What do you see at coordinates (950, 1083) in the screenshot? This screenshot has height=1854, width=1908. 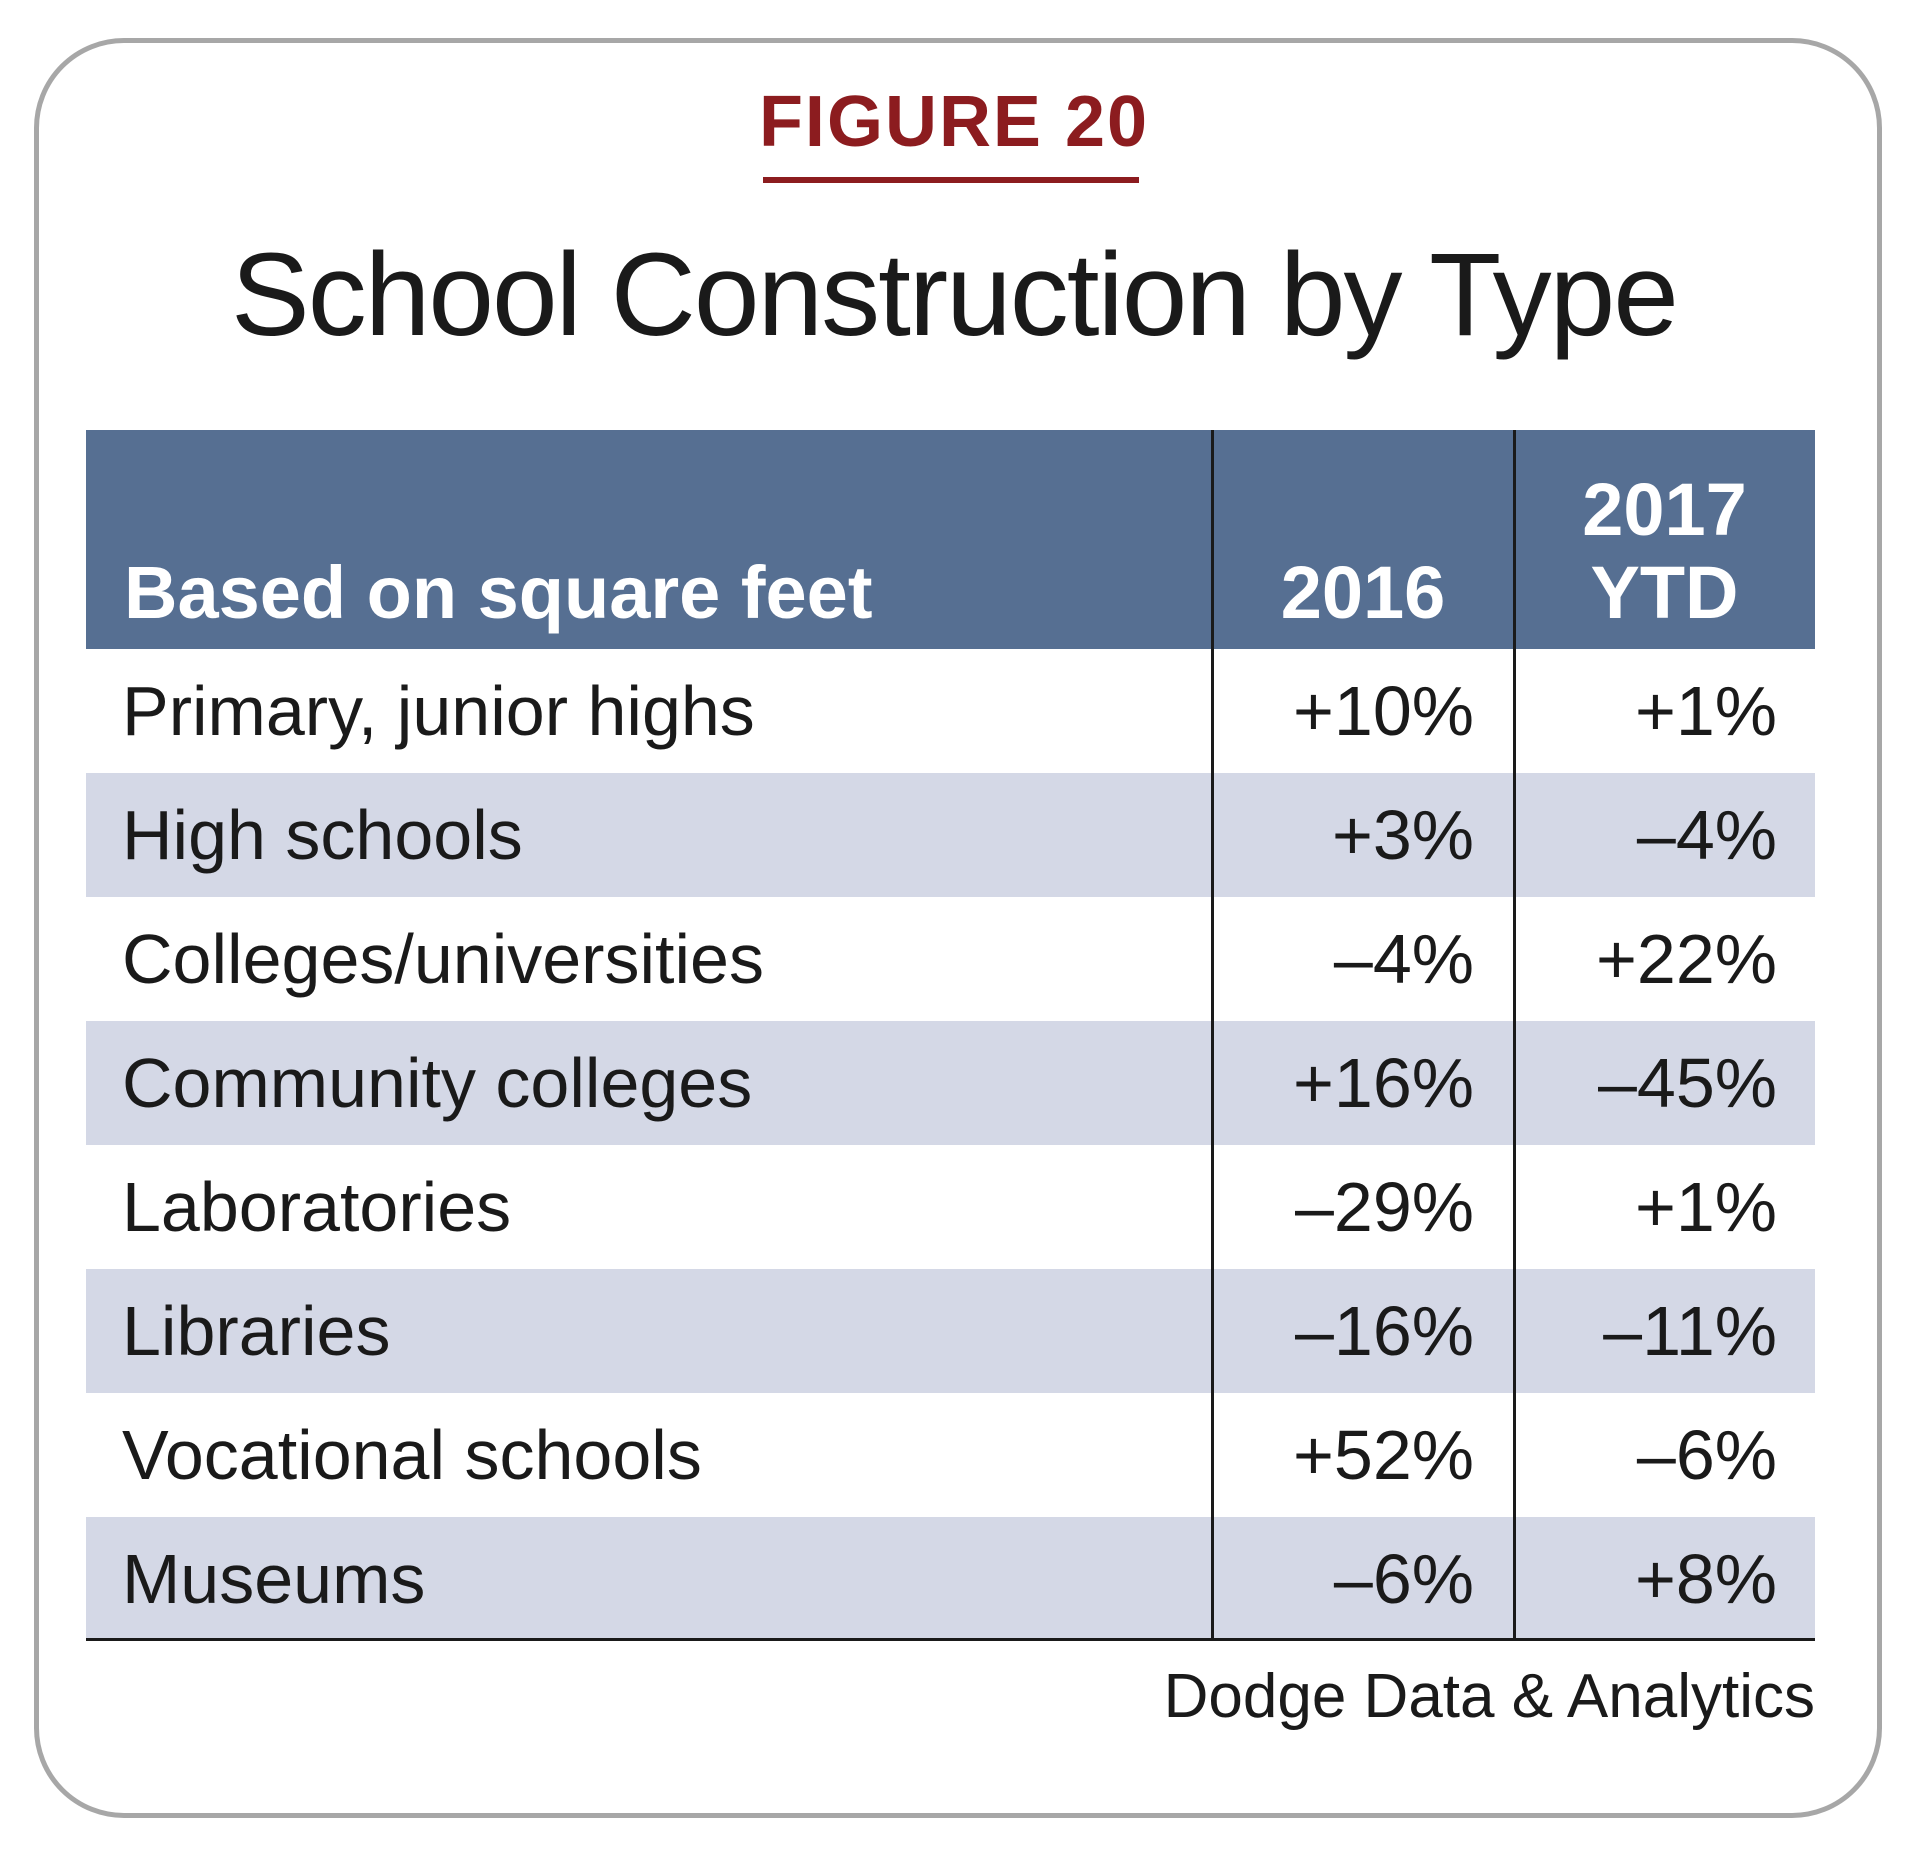 I see `table-row: Community colleges +16% –45%` at bounding box center [950, 1083].